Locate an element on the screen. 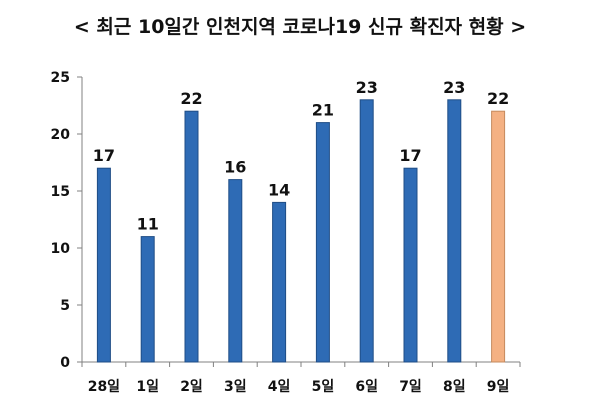 This screenshot has width=600, height=416. y-tick-label: 10 is located at coordinates (61, 249).